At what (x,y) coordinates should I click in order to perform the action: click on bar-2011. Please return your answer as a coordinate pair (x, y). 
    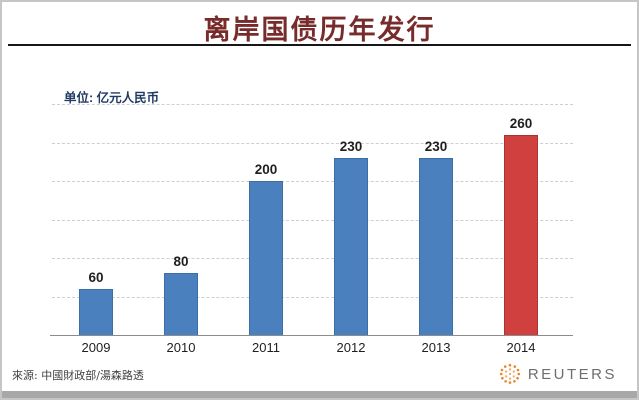
    Looking at the image, I should click on (266, 258).